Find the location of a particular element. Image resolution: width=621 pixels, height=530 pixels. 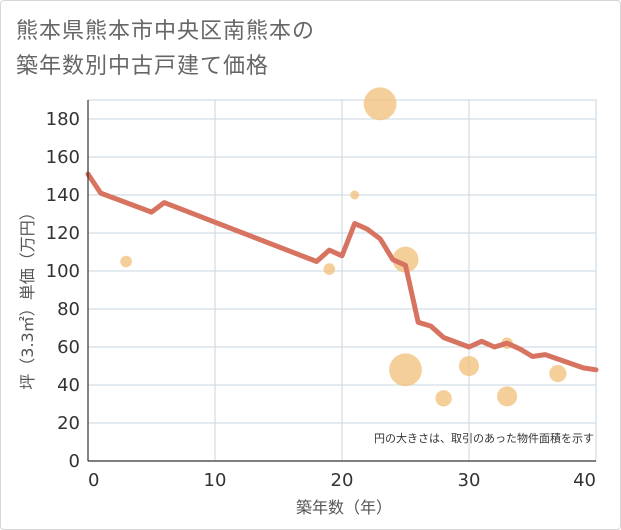

y-tick-label: 100 is located at coordinates (63, 271).